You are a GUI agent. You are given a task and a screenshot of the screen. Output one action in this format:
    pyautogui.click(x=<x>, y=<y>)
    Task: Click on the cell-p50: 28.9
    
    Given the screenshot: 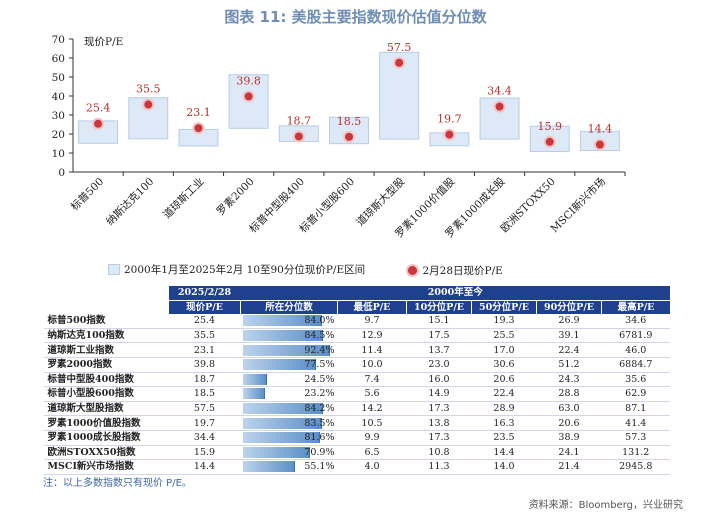 What is the action you would take?
    pyautogui.click(x=504, y=409)
    